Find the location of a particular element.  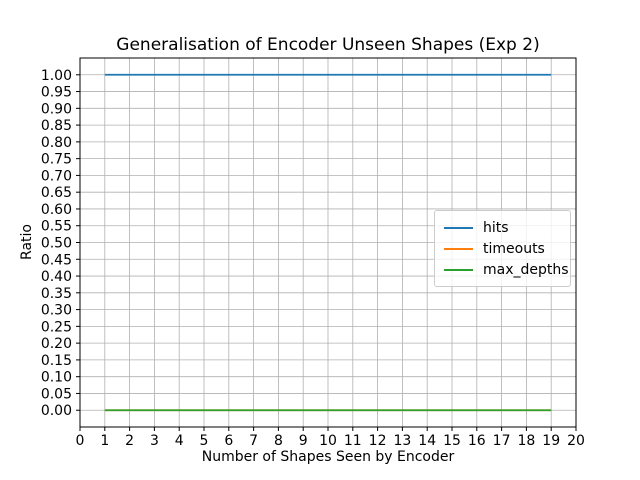

legend-line-sample-hits is located at coordinates (458, 227).